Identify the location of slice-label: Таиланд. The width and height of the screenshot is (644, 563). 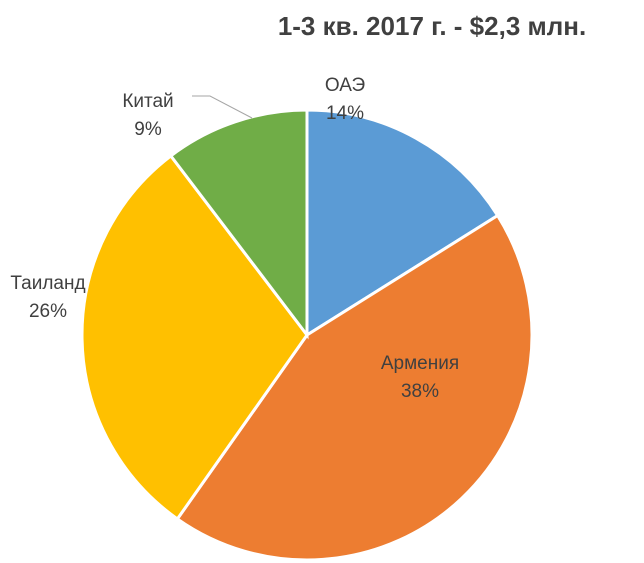
(47, 283).